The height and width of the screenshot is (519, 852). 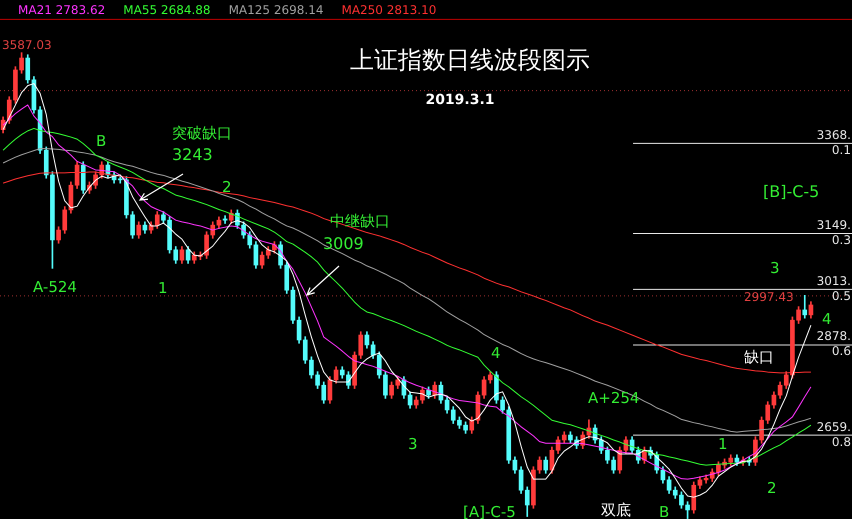 What do you see at coordinates (470, 60) in the screenshot?
I see `text: 上证指数日线波段图示` at bounding box center [470, 60].